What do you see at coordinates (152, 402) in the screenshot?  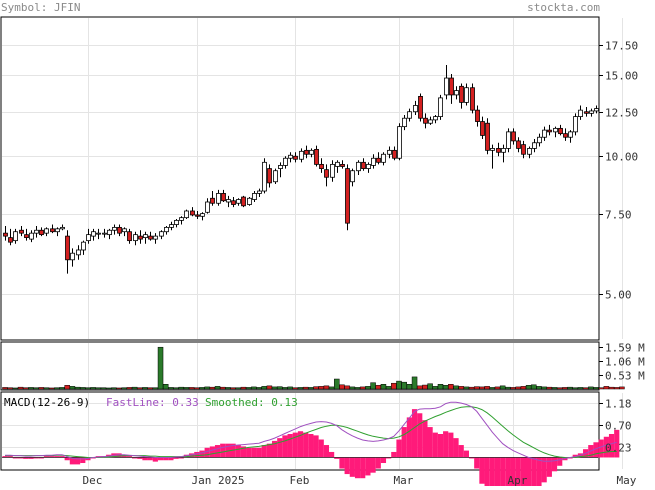 I see `macd-fast-legend: FastLine: 0.33` at bounding box center [152, 402].